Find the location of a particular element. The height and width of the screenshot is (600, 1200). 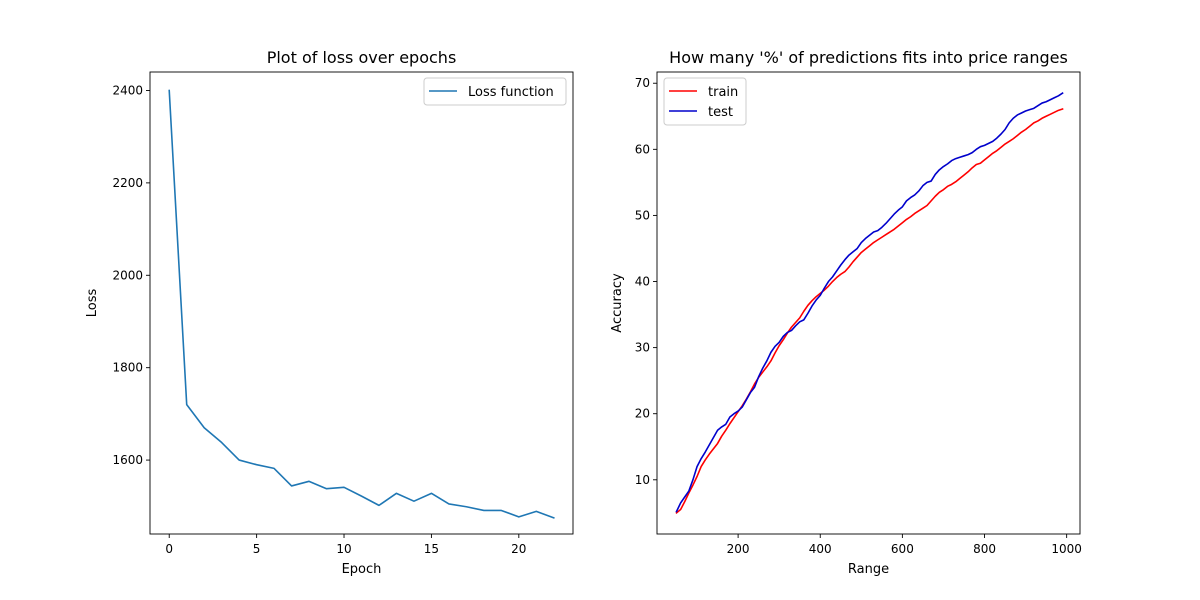

x-axis-label: Range is located at coordinates (868, 569).